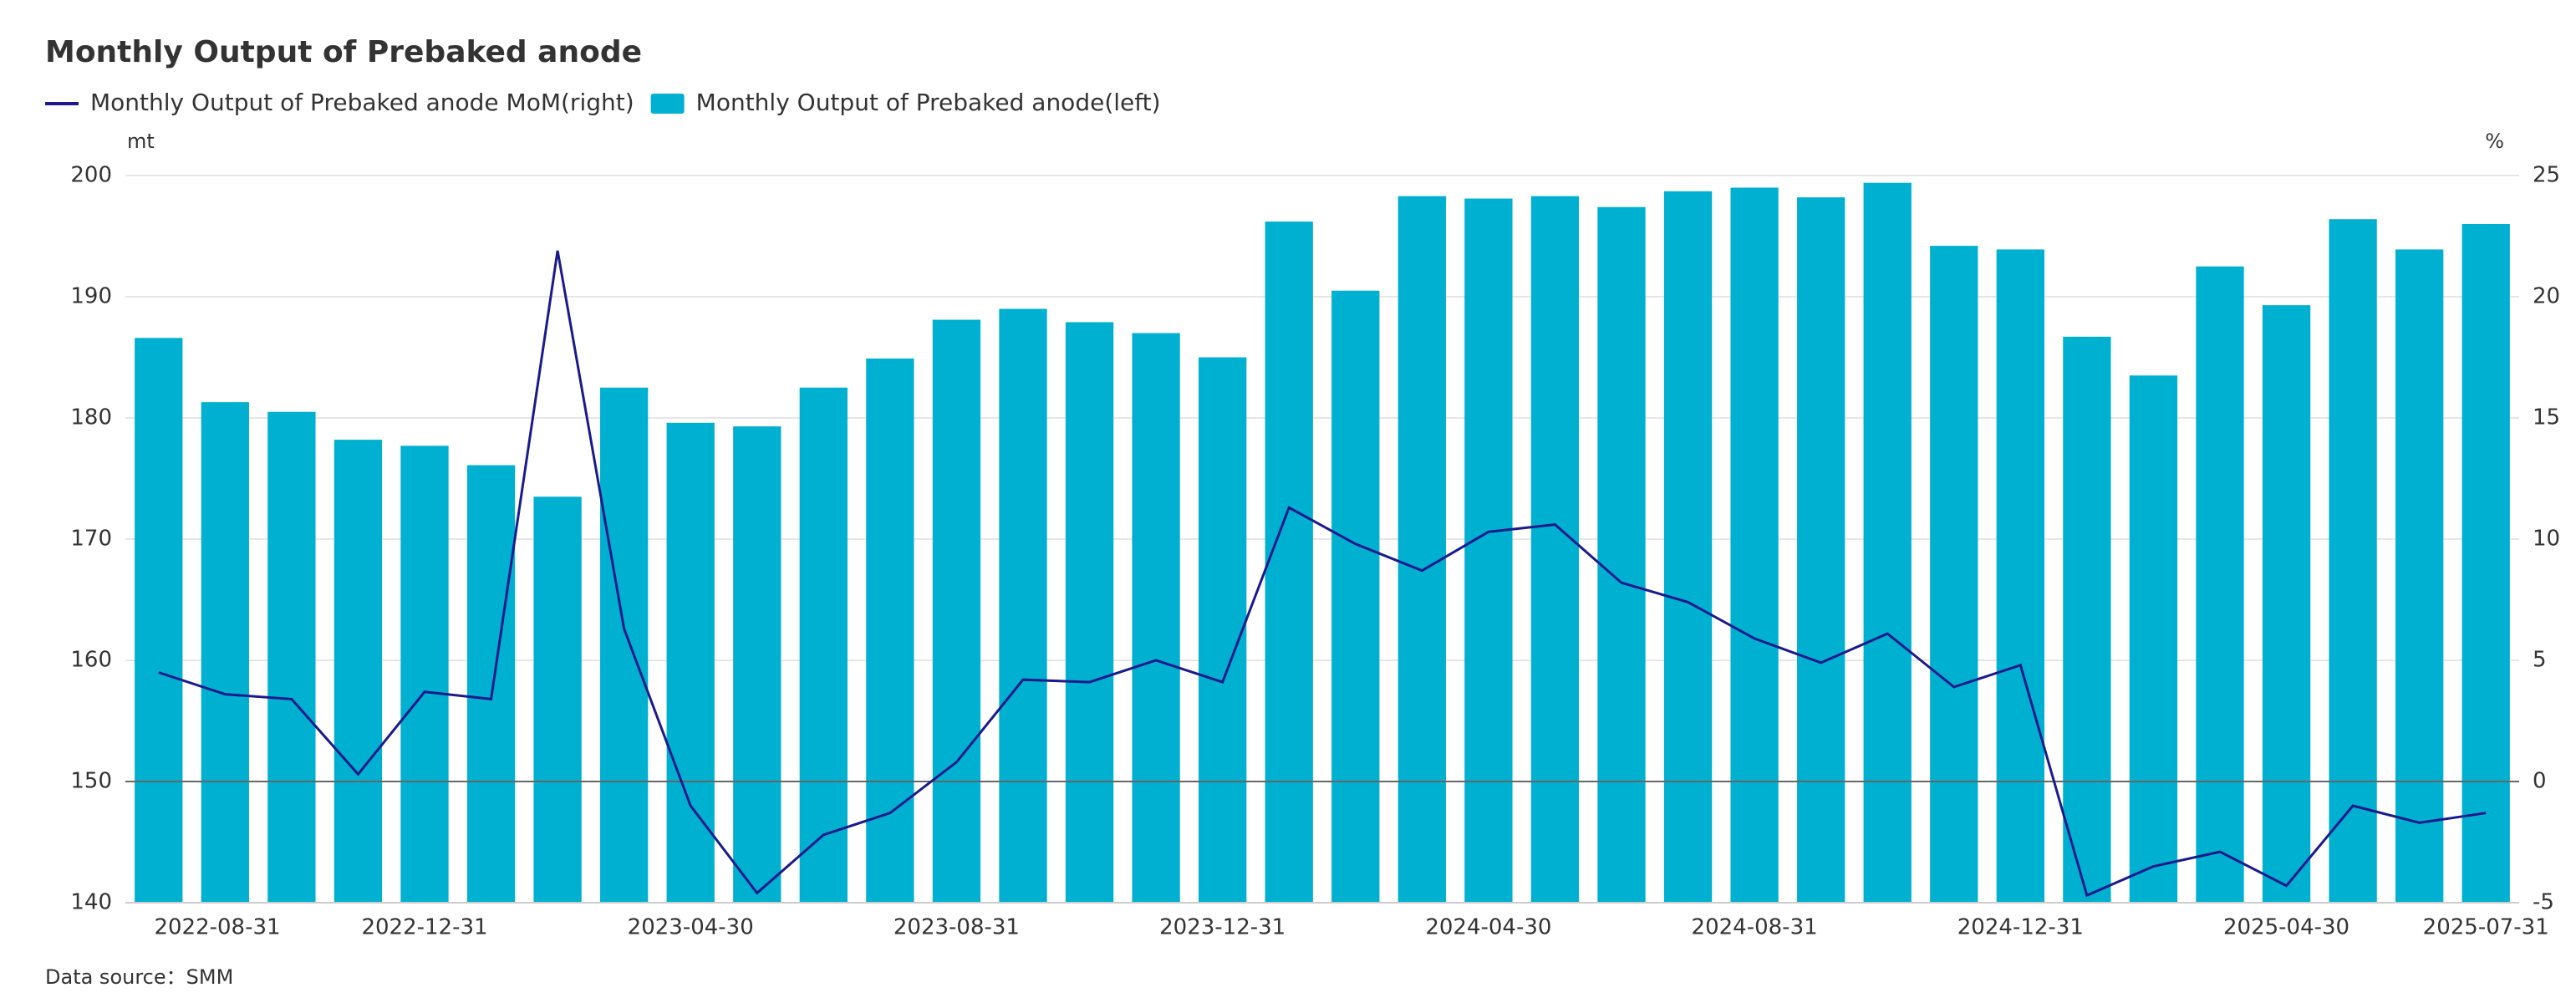  What do you see at coordinates (2494, 141) in the screenshot?
I see `y2-axis-unit: %` at bounding box center [2494, 141].